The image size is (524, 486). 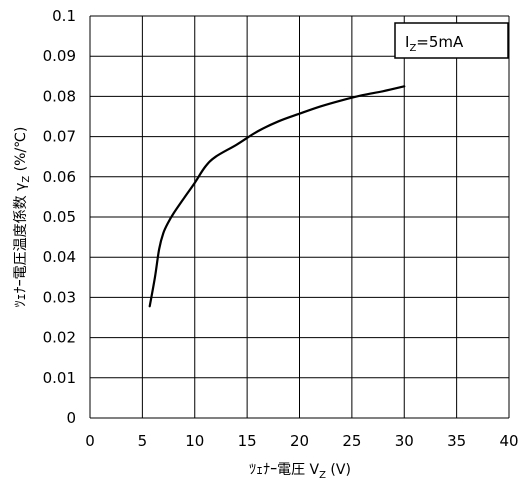 I want to click on y-tick-label: 0.08, so click(x=59, y=96).